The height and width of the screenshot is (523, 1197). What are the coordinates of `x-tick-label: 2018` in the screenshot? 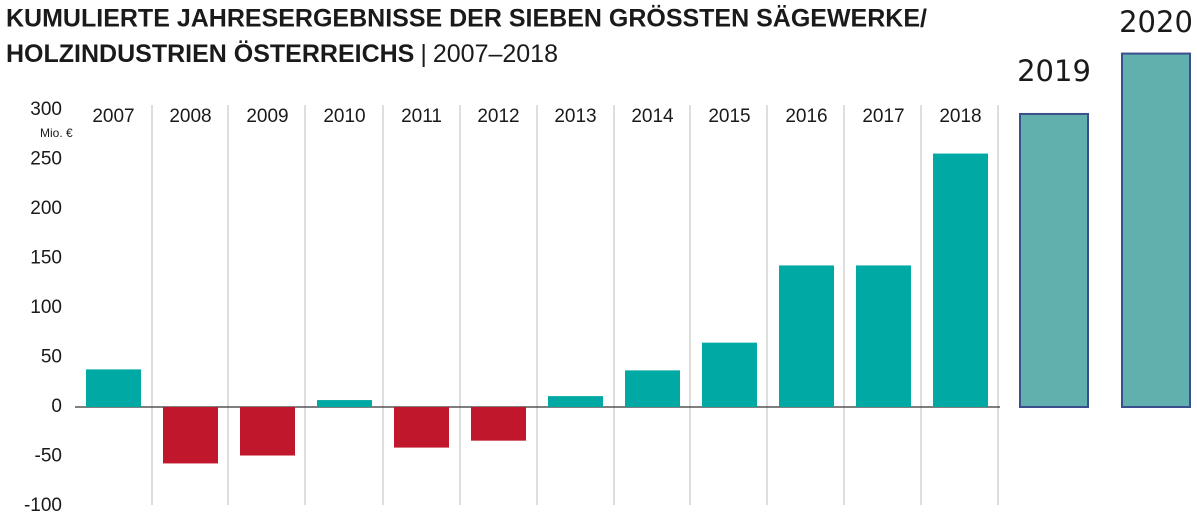 It's located at (960, 116).